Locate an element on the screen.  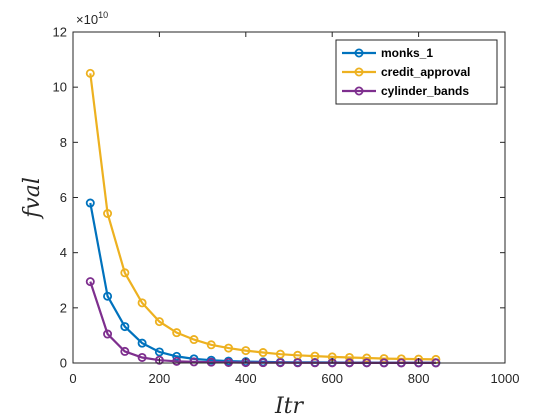
x-tick-label: 1000 is located at coordinates (505, 378).